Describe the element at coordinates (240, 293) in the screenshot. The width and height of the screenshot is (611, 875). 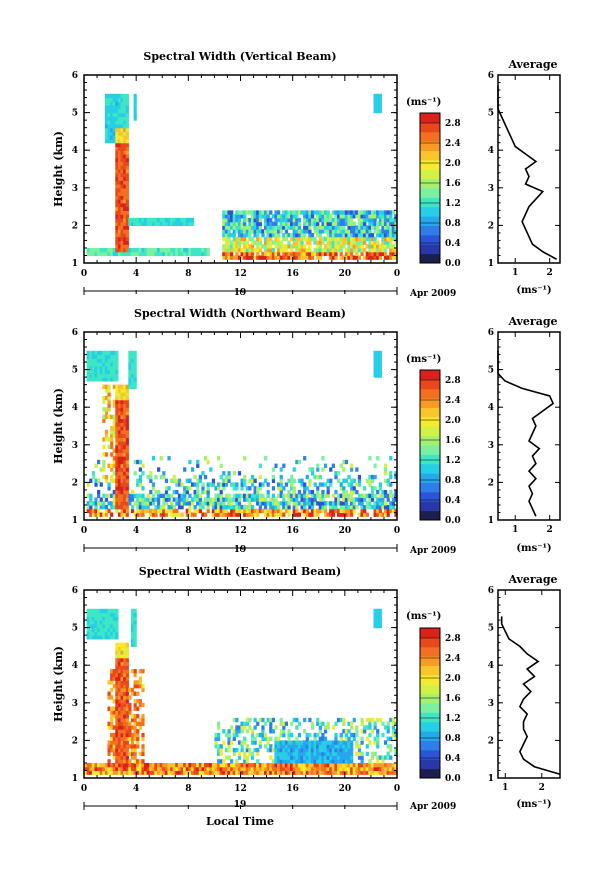
I see `day-label: 19` at that location.